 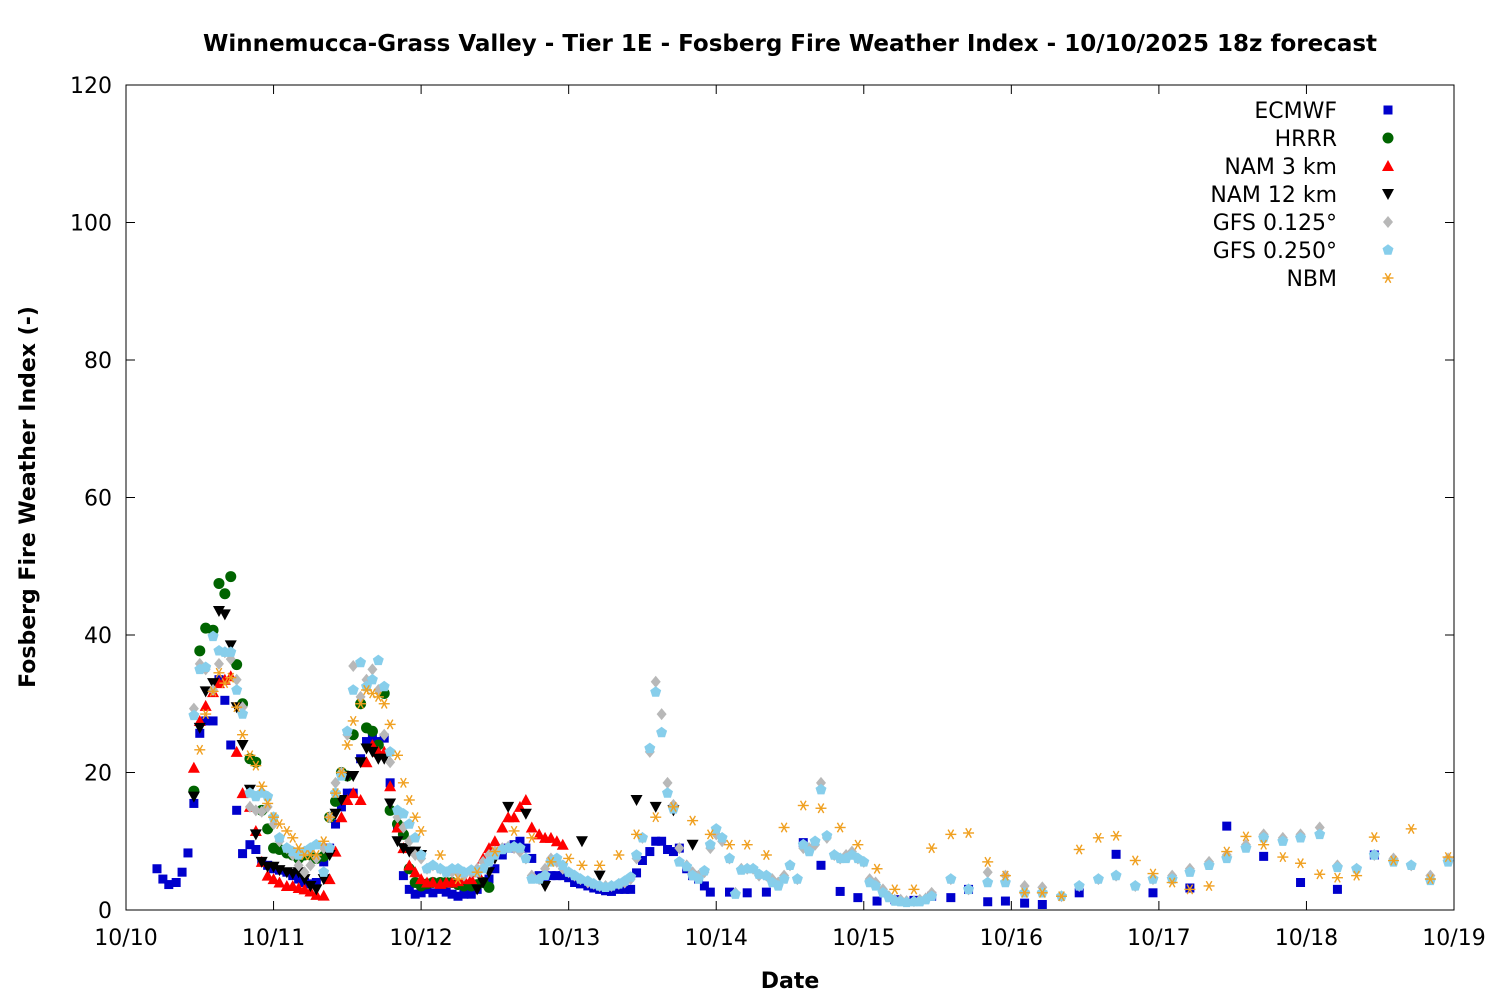 I want to click on legend-label: NAM 3 km, so click(x=1280, y=167).